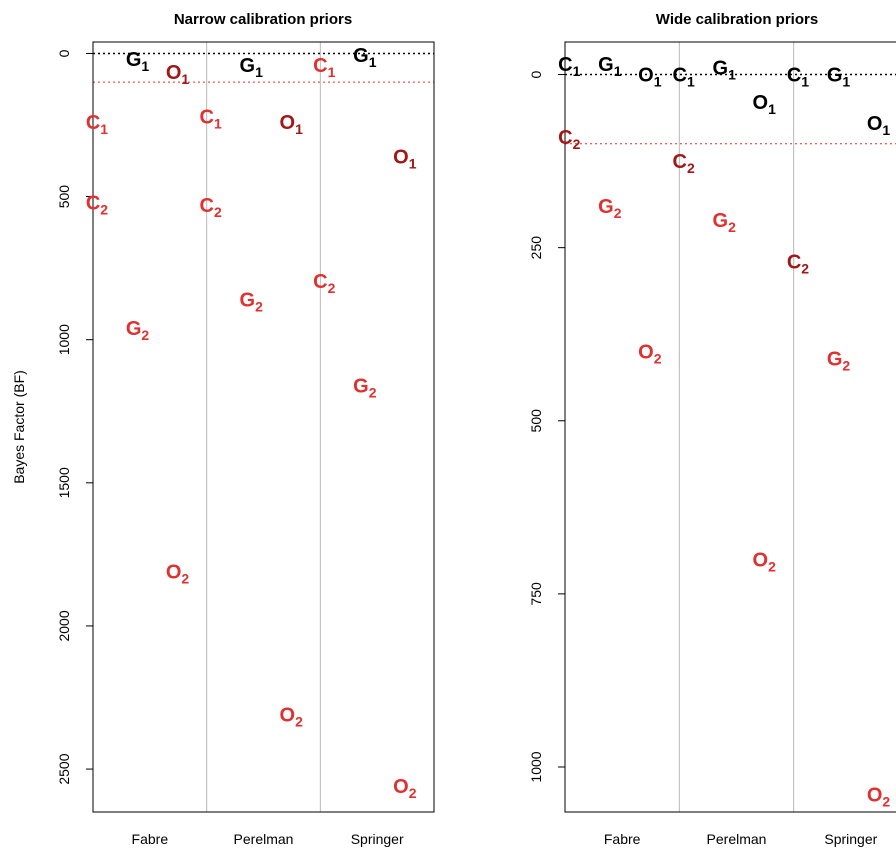 Image resolution: width=896 pixels, height=854 pixels. Describe the element at coordinates (64, 625) in the screenshot. I see `y-tick-label: 2000` at that location.